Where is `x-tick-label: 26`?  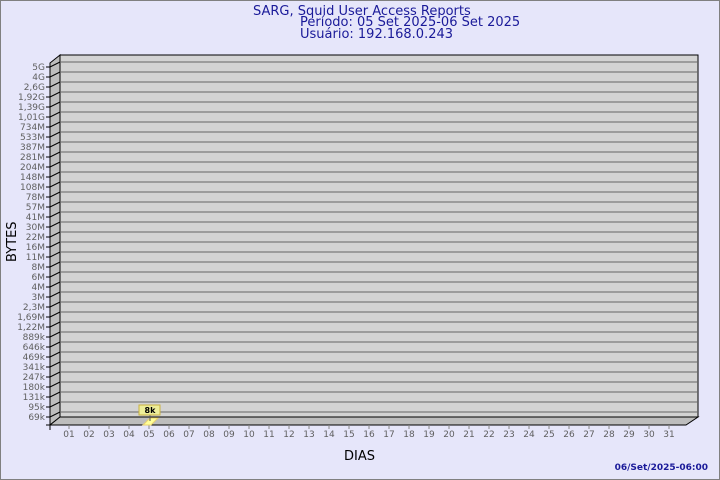
x-tick-label: 26 is located at coordinates (569, 435).